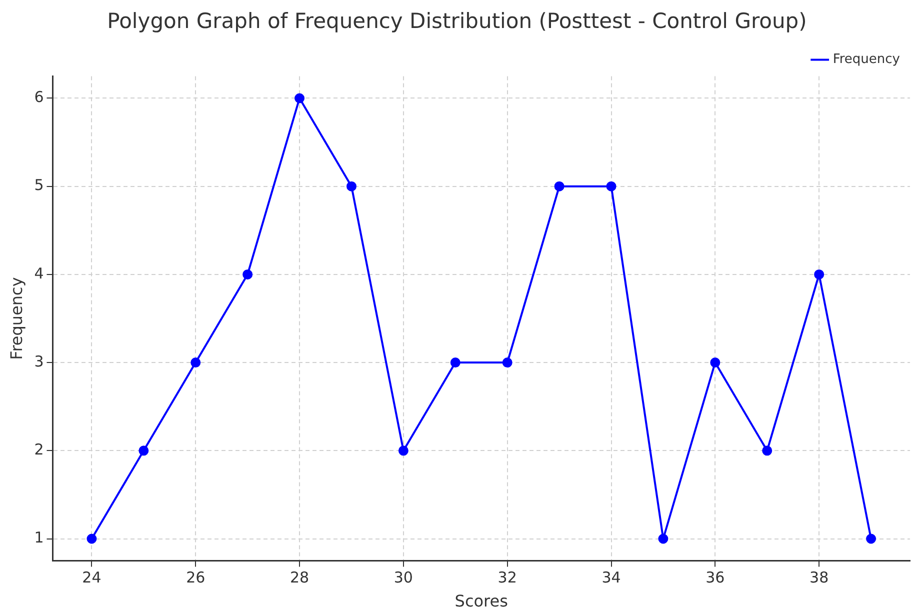 The image size is (920, 616). Describe the element at coordinates (611, 577) in the screenshot. I see `x-tick-label: 34` at that location.